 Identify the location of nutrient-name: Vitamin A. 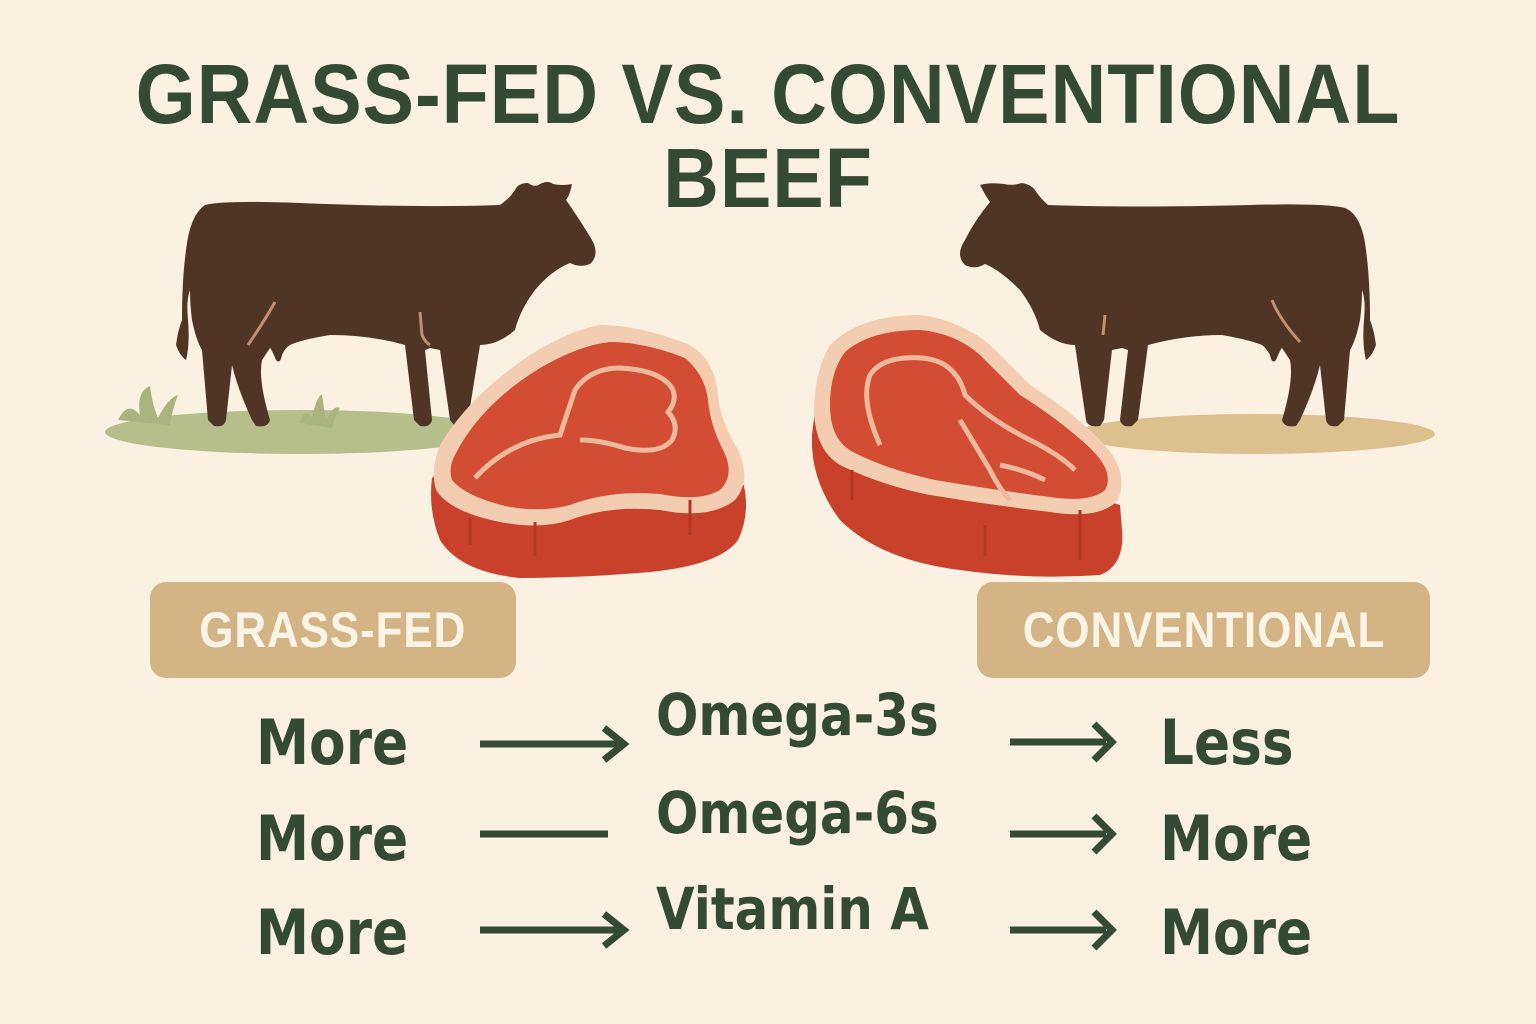
(792, 909).